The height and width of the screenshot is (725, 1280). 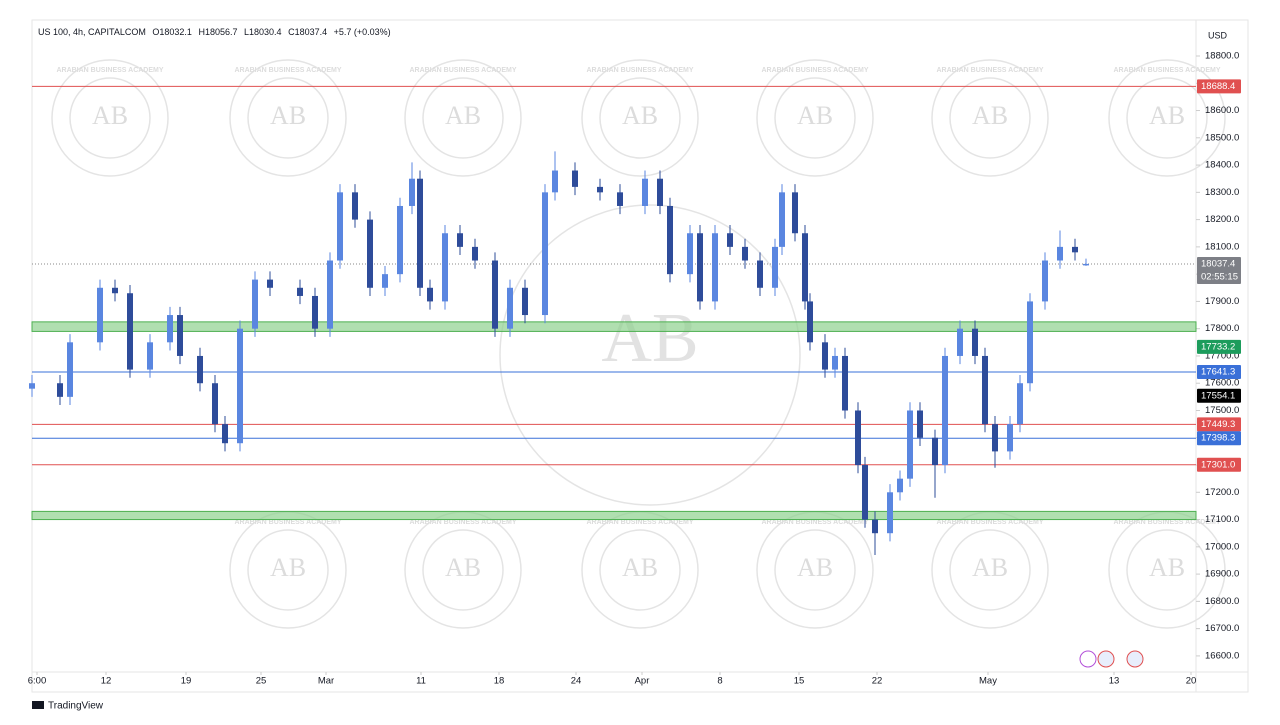 I want to click on x-tick-label: 24, so click(x=576, y=681).